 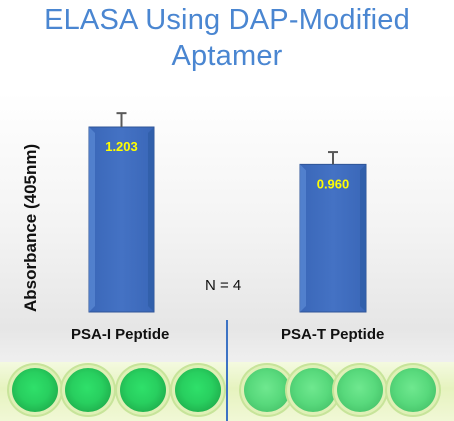 What do you see at coordinates (333, 183) in the screenshot?
I see `bar-value-label-1: 0.960` at bounding box center [333, 183].